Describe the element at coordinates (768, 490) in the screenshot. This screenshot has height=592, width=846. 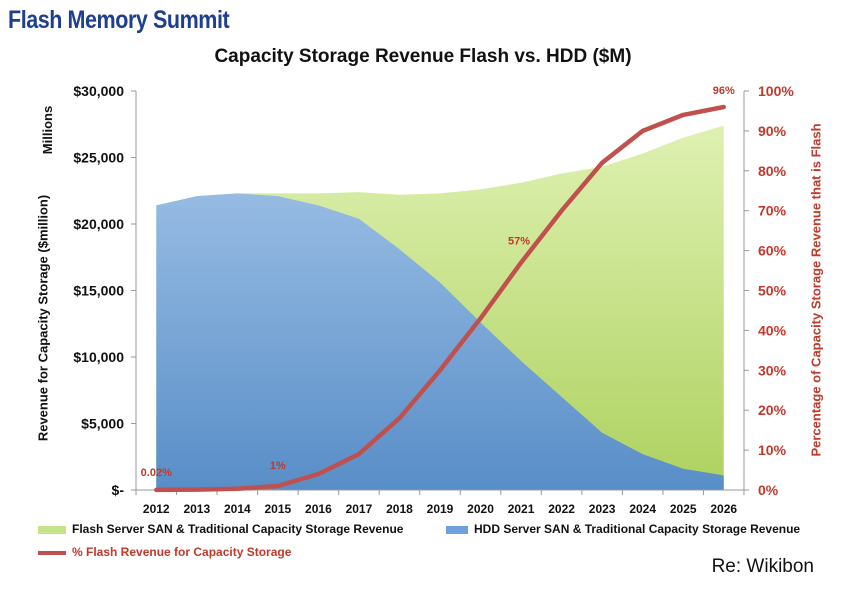
I see `y-tick-label-right: 0%` at that location.